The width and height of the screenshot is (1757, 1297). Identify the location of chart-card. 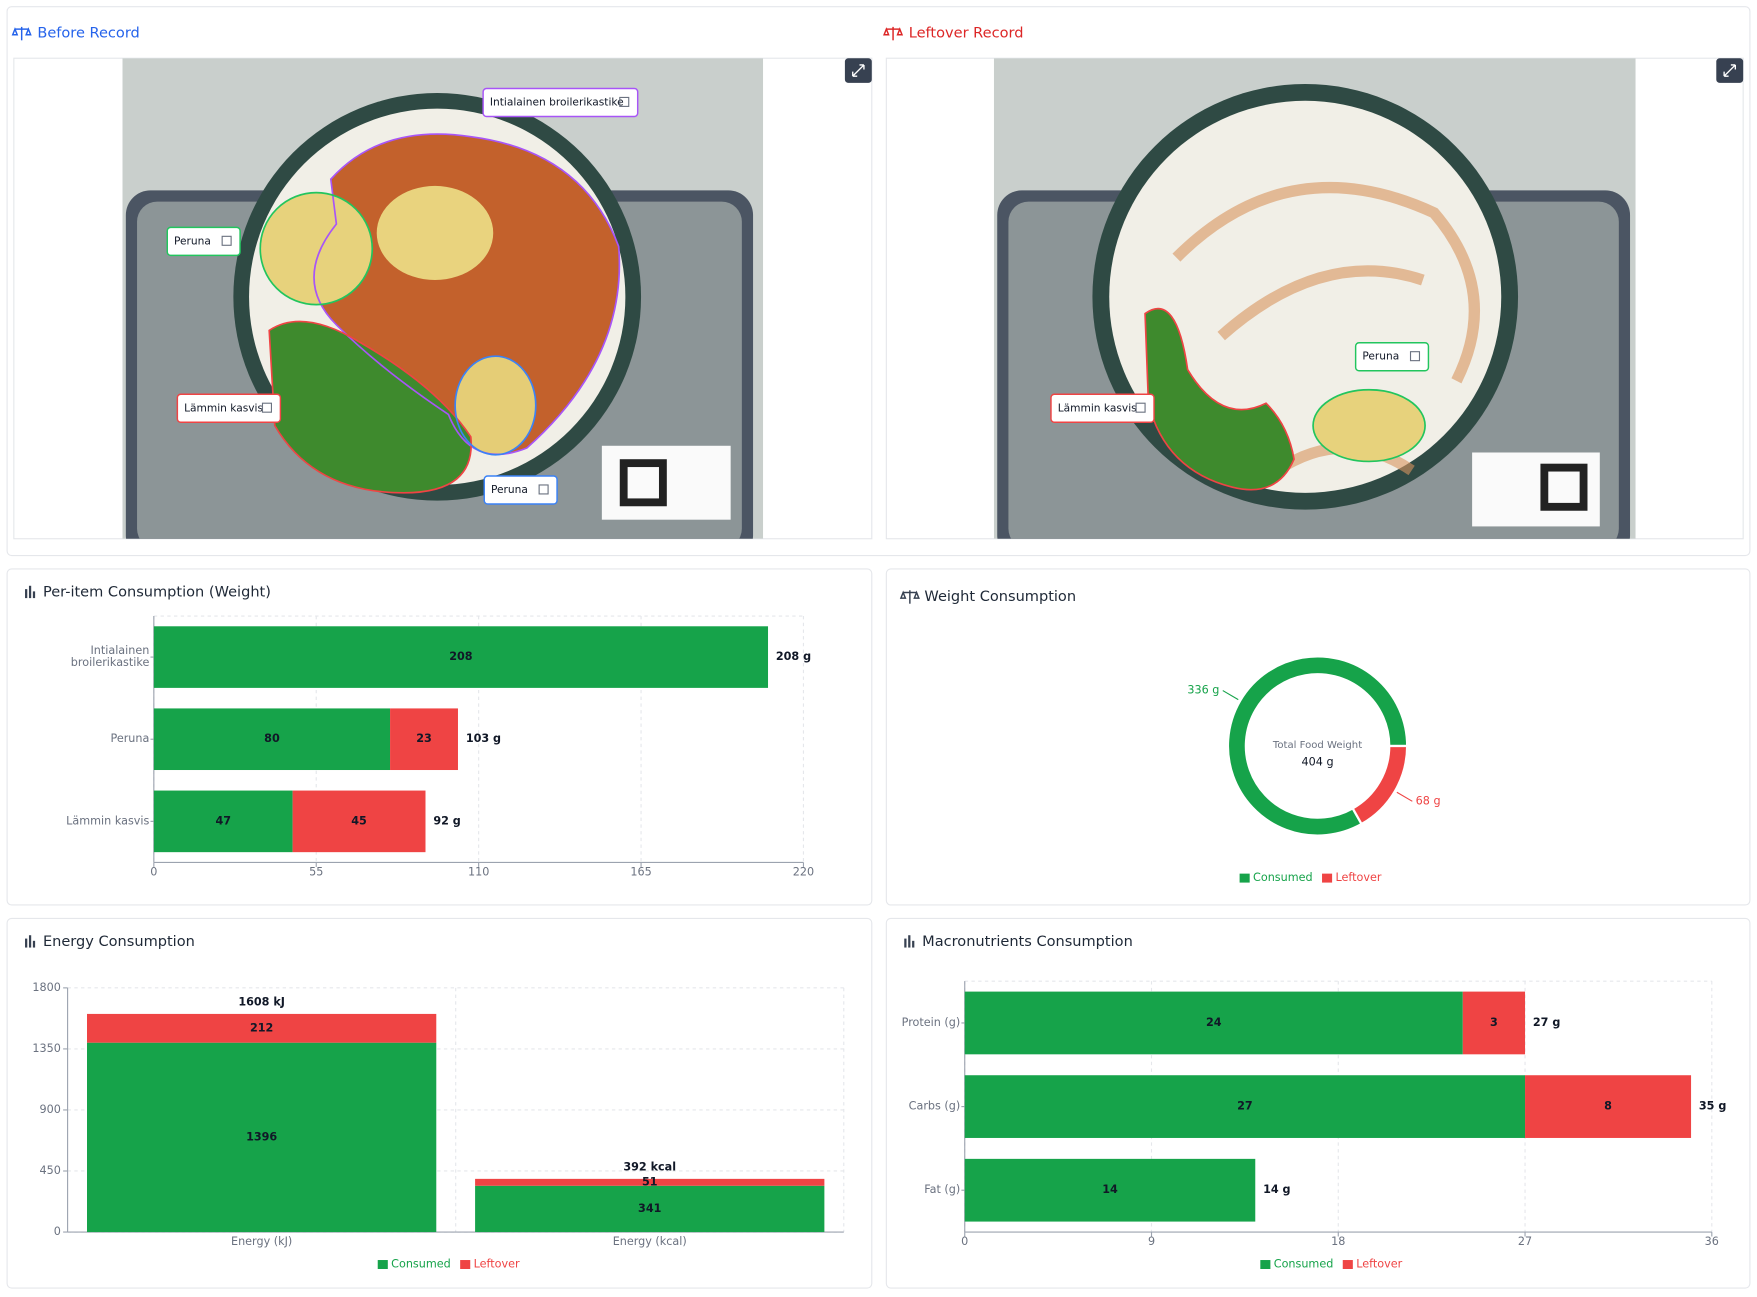
(1318, 737).